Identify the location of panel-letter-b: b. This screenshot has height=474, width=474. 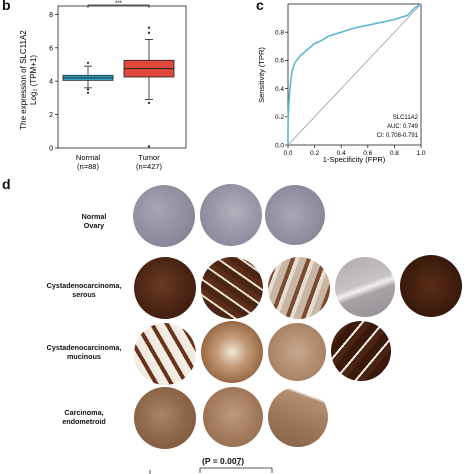
(6, 6).